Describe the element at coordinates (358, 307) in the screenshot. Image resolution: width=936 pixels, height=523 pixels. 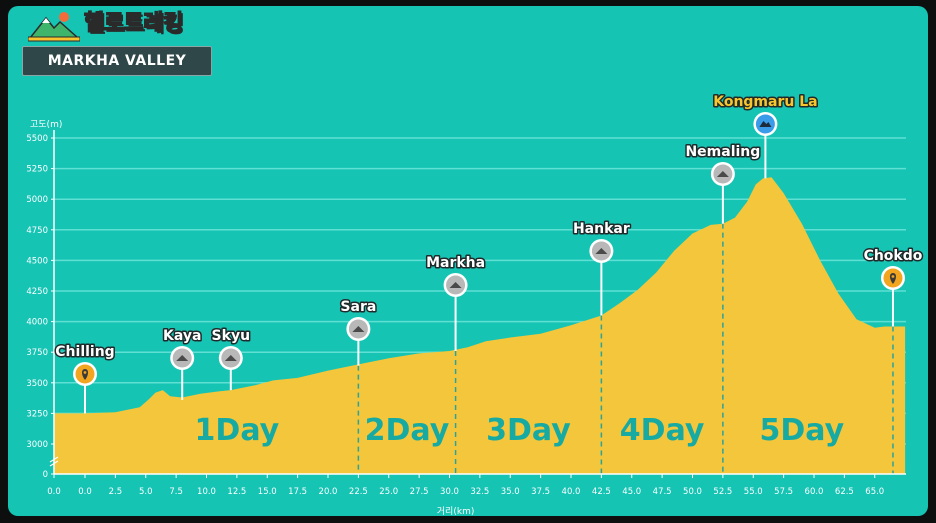
I see `waypoint-label: Sara` at that location.